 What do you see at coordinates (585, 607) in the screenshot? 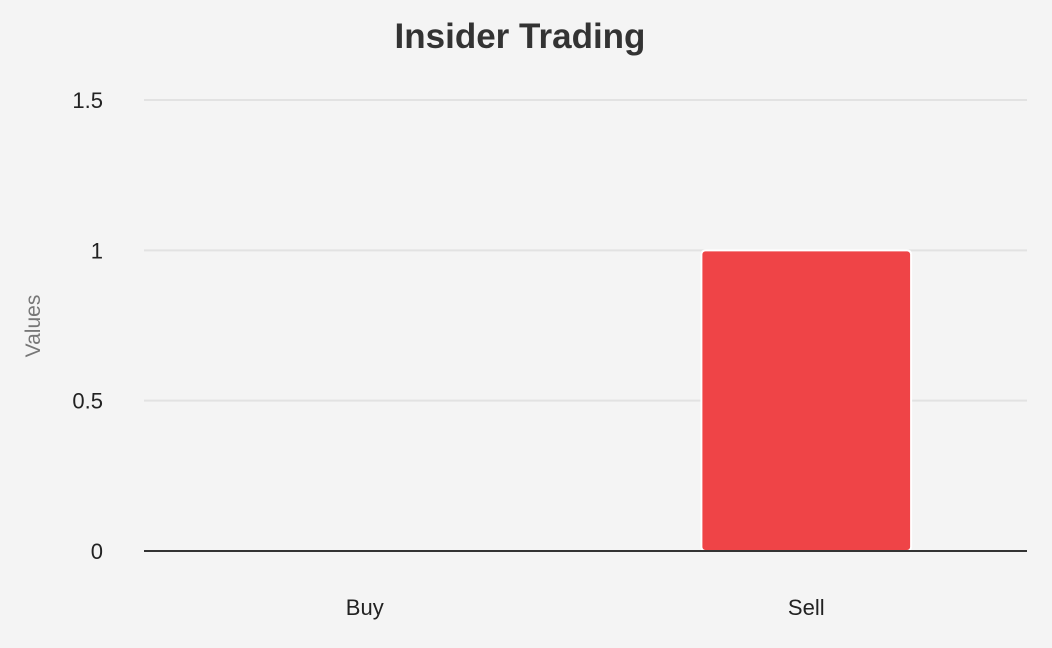
I see `x-axis-categories: Buy Sell` at bounding box center [585, 607].